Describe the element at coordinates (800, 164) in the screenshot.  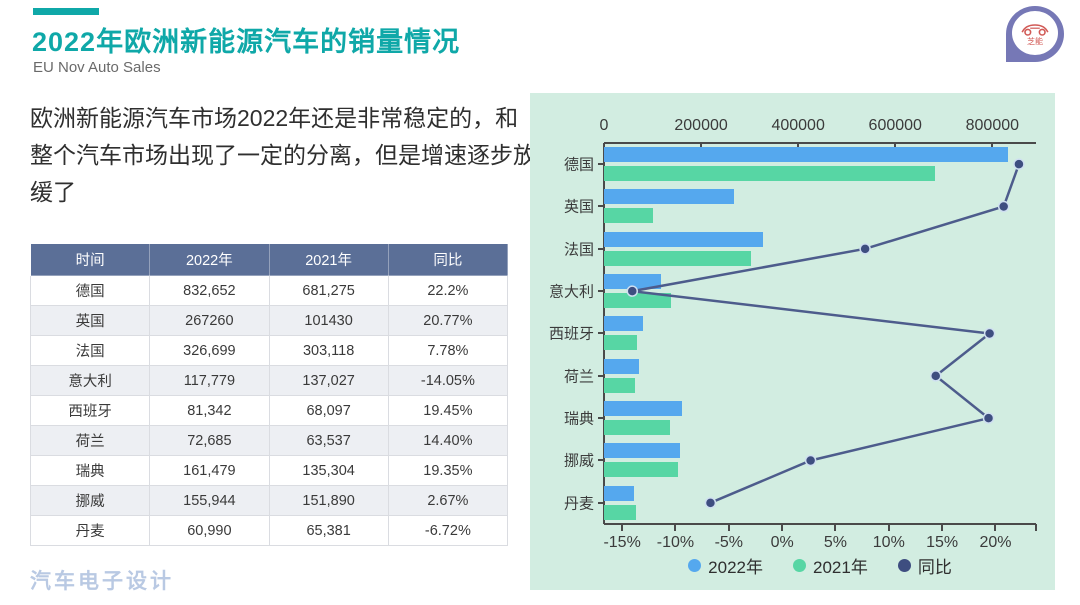
I see `bar-group-row: 德国` at that location.